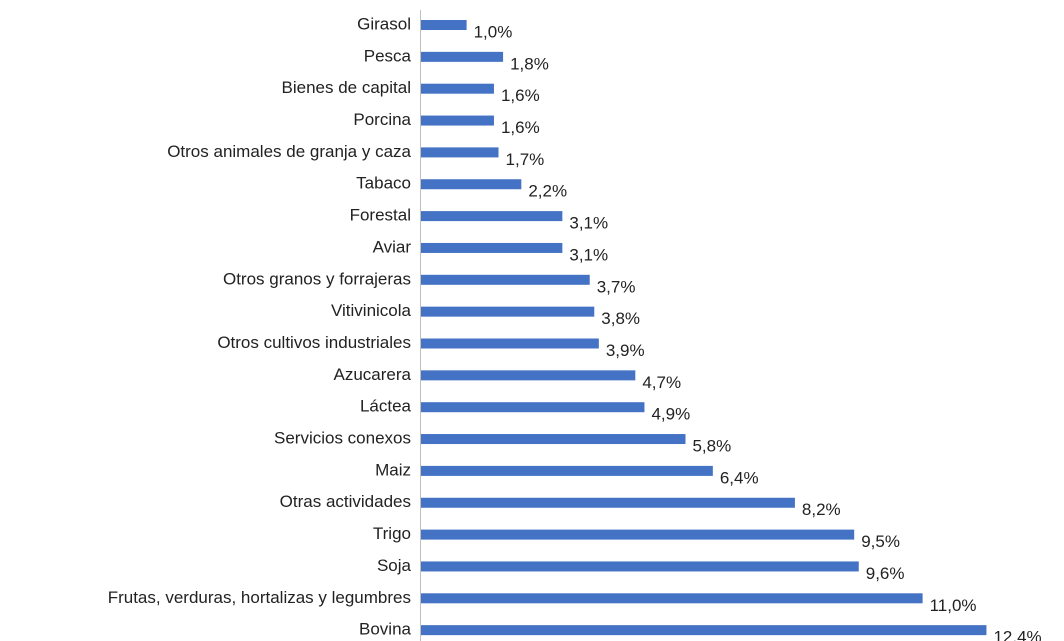 The height and width of the screenshot is (641, 1064). I want to click on category-label: Maiz, so click(393, 469).